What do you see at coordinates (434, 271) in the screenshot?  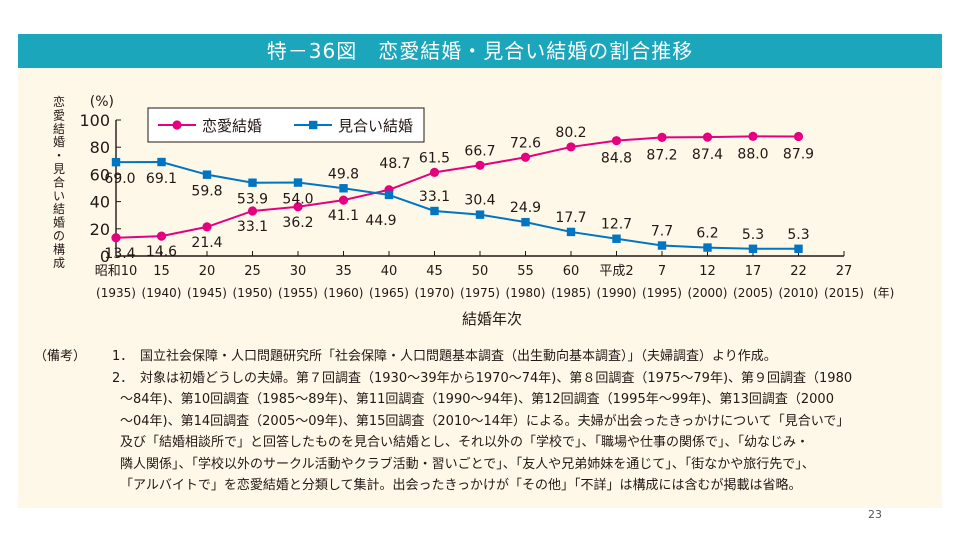 I see `x-tick-label-era: 45` at bounding box center [434, 271].